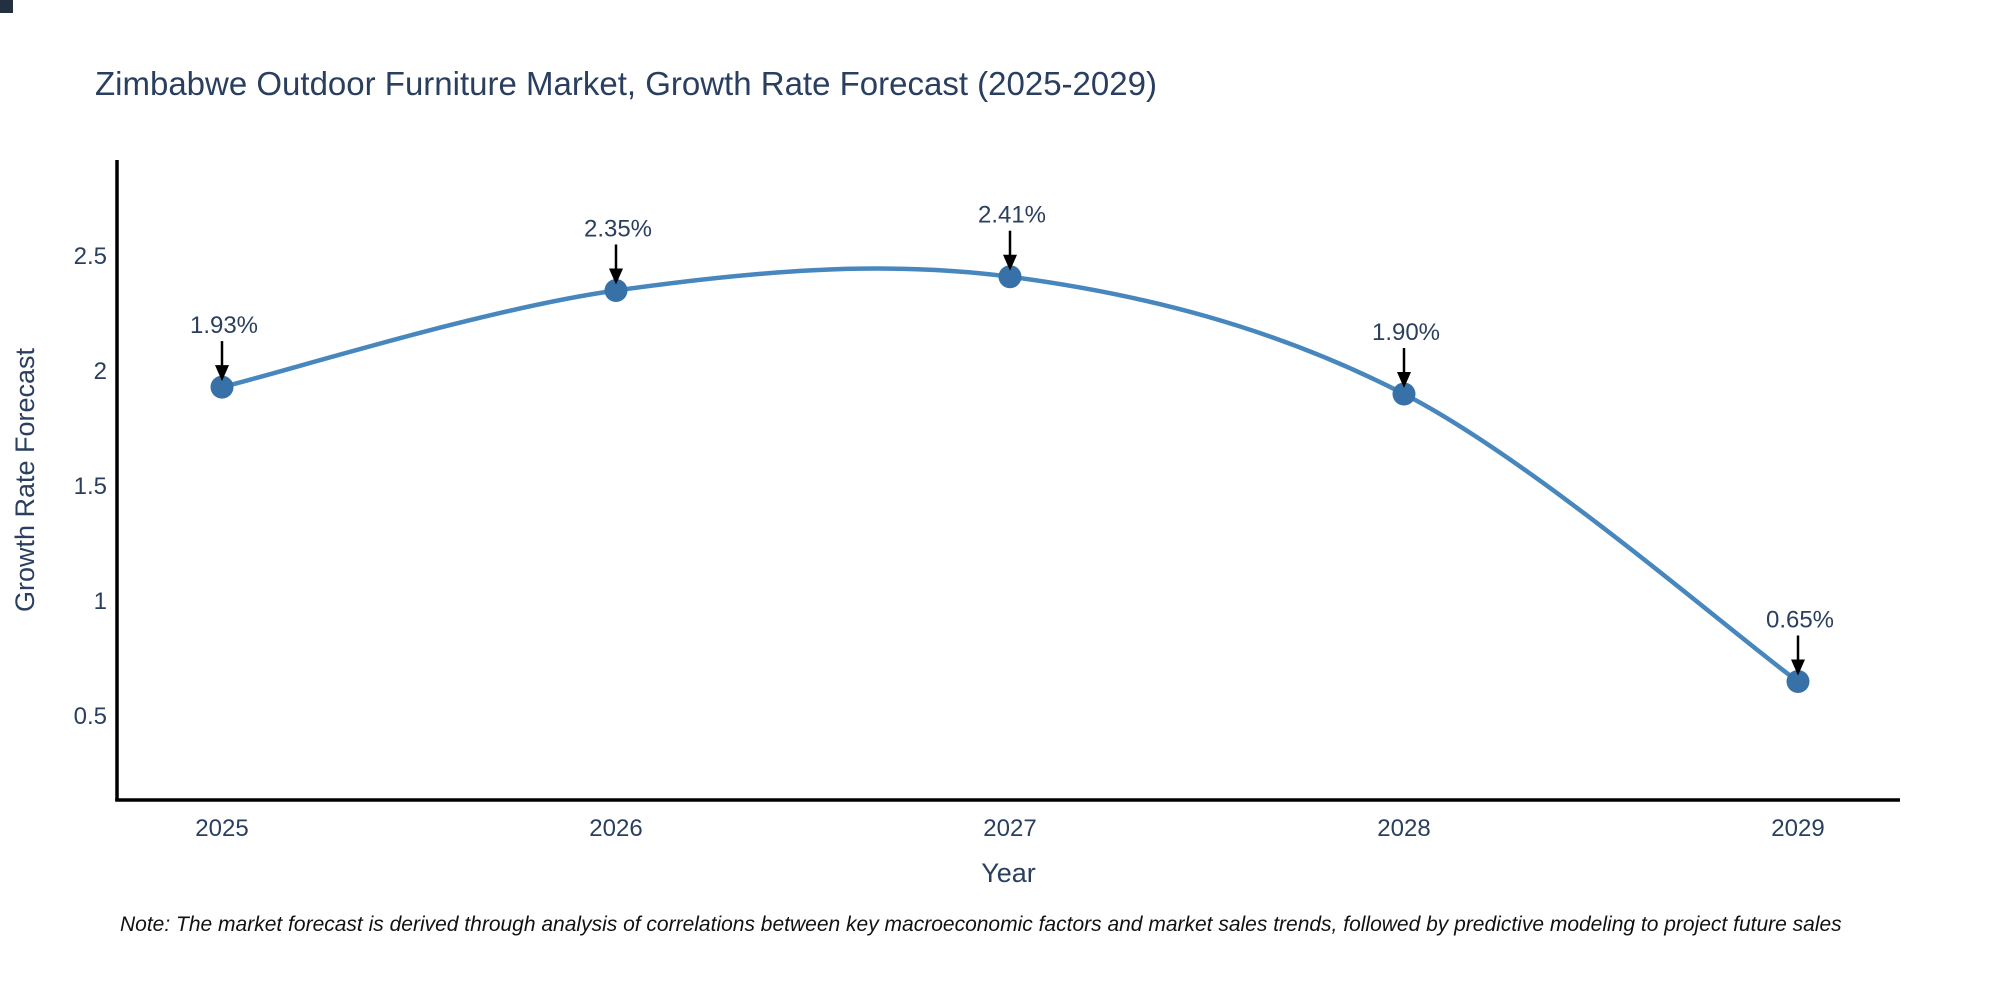  I want to click on screen-corner-artifact, so click(6, 6).